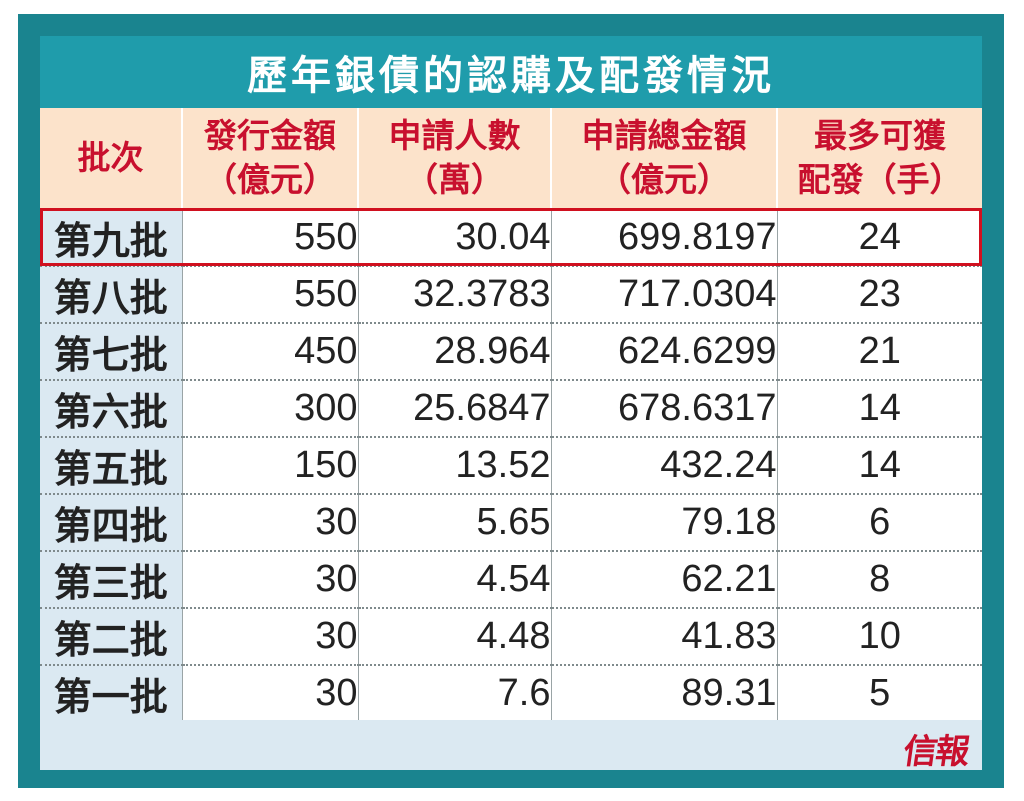  I want to click on cell-applicants: 4.54, so click(455, 580).